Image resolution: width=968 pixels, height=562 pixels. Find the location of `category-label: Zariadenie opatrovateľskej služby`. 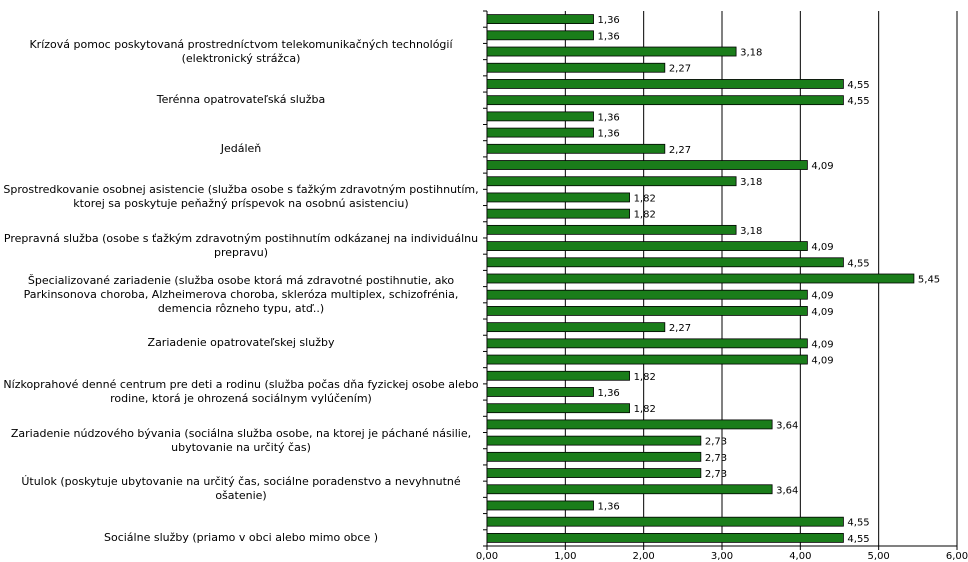

category-label: Zariadenie opatrovateľskej služby is located at coordinates (241, 343).